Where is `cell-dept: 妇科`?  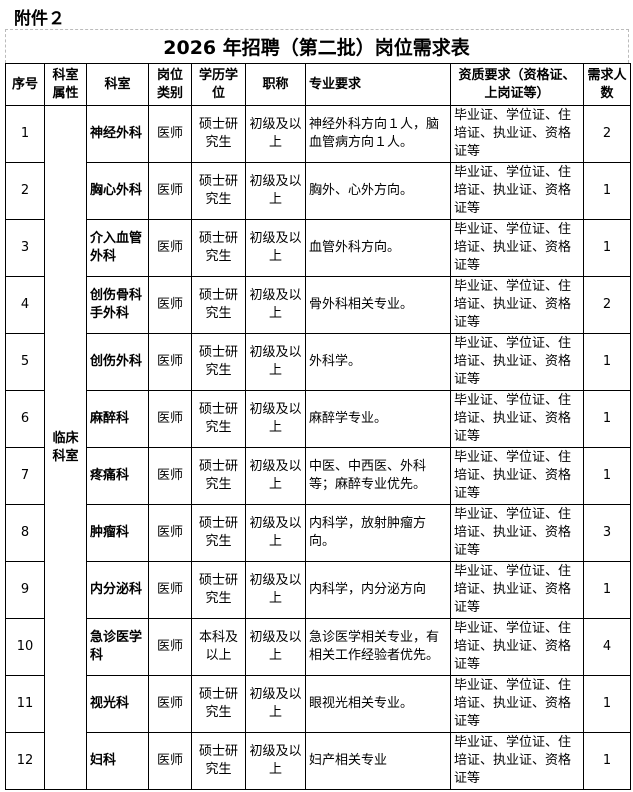 cell-dept: 妇科 is located at coordinates (117, 761).